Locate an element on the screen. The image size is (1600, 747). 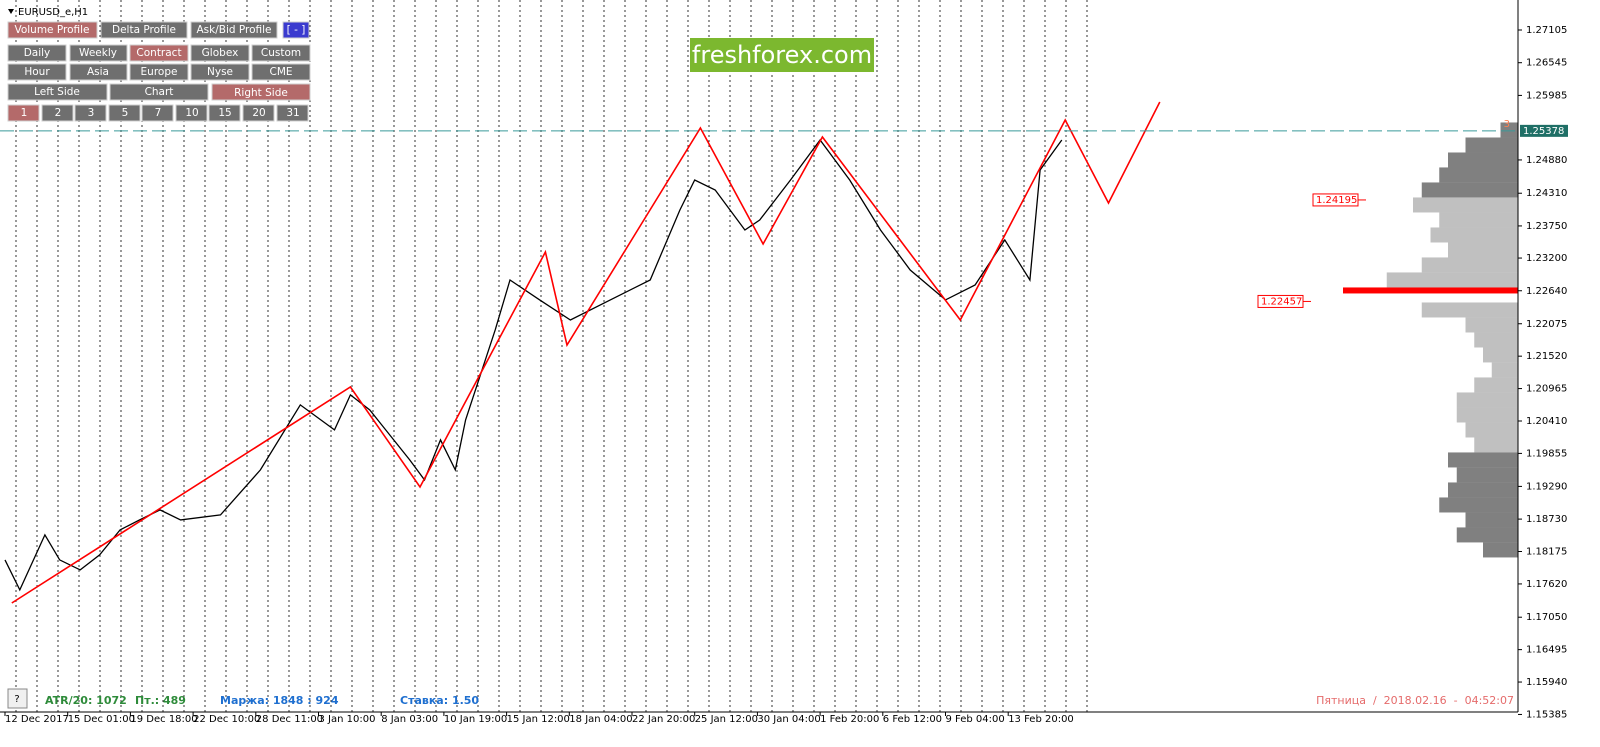
current-price-box is located at coordinates (1544, 130).